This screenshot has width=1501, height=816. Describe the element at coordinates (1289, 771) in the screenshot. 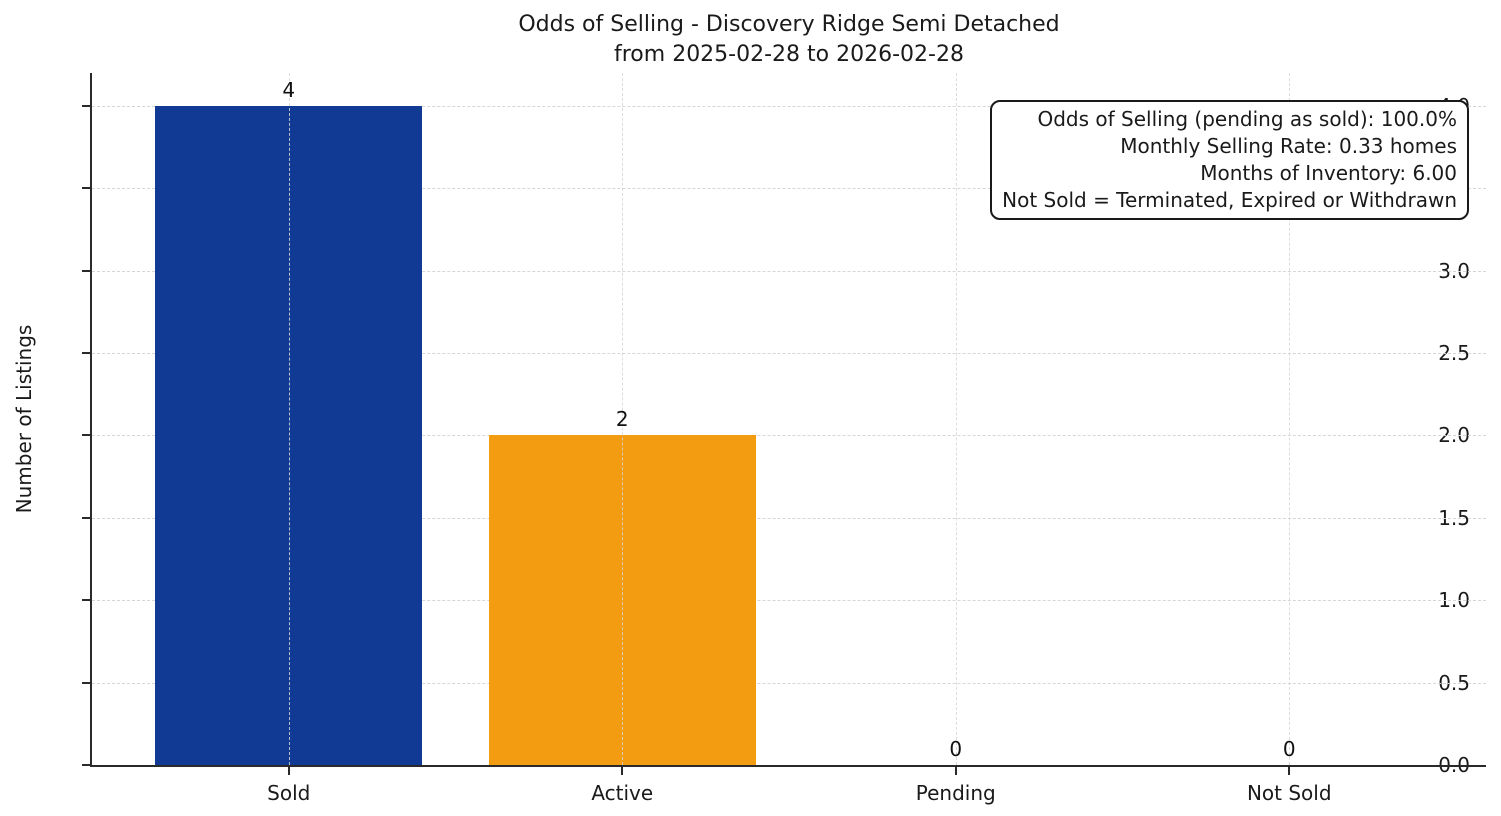

I see `x-tick-mark-not-sold` at that location.